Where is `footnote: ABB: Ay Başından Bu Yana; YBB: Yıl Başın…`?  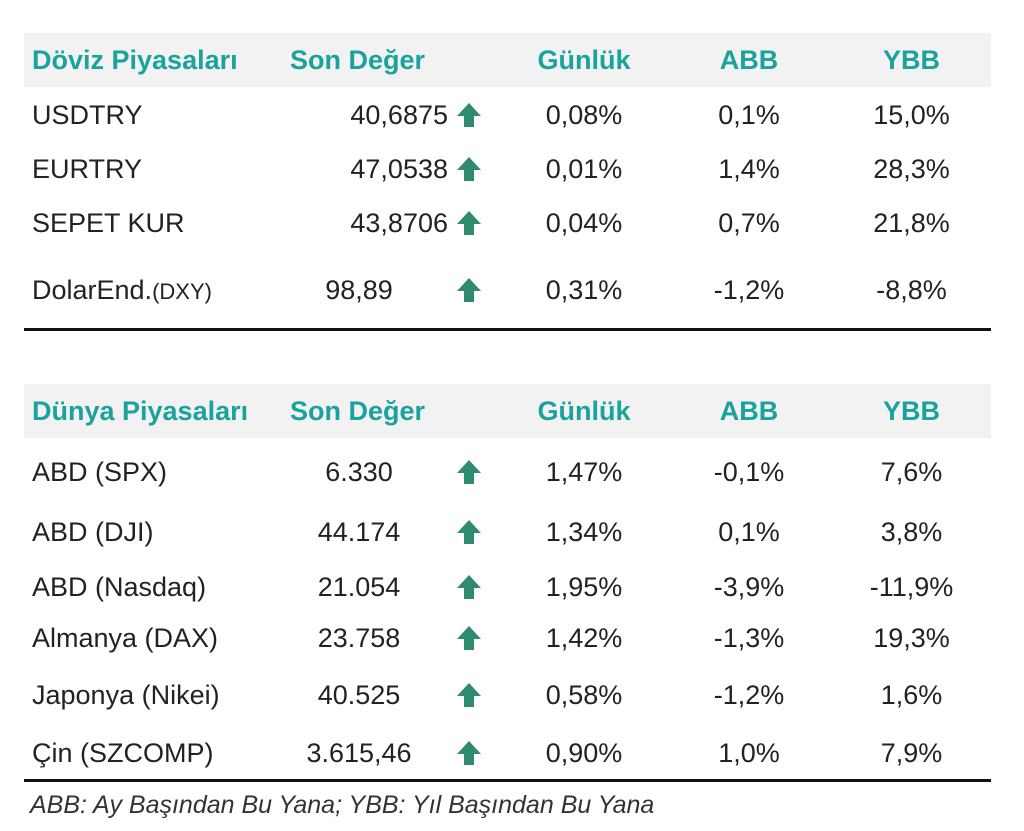 footnote: ABB: Ay Başından Bu Yana; YBB: Yıl Başın… is located at coordinates (342, 805).